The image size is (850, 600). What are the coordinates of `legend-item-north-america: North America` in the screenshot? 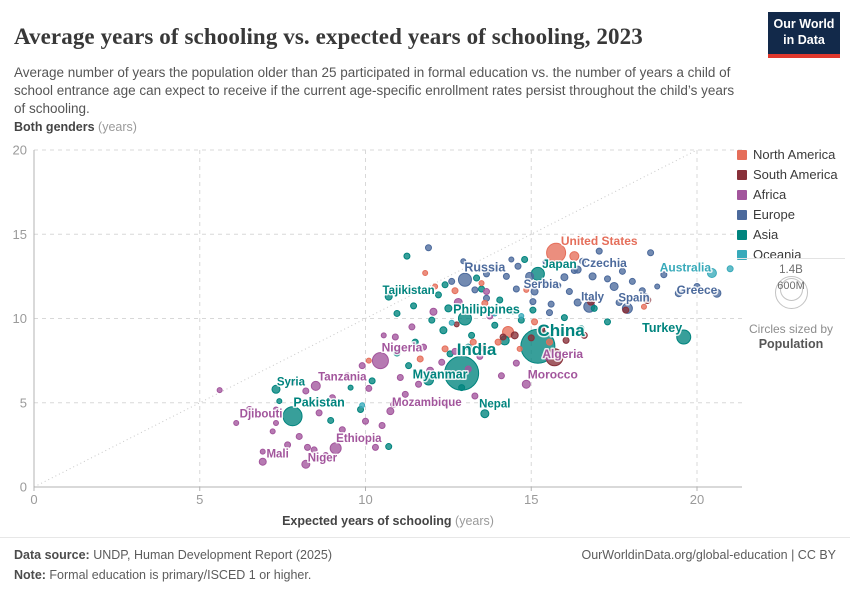 It's located at (787, 154).